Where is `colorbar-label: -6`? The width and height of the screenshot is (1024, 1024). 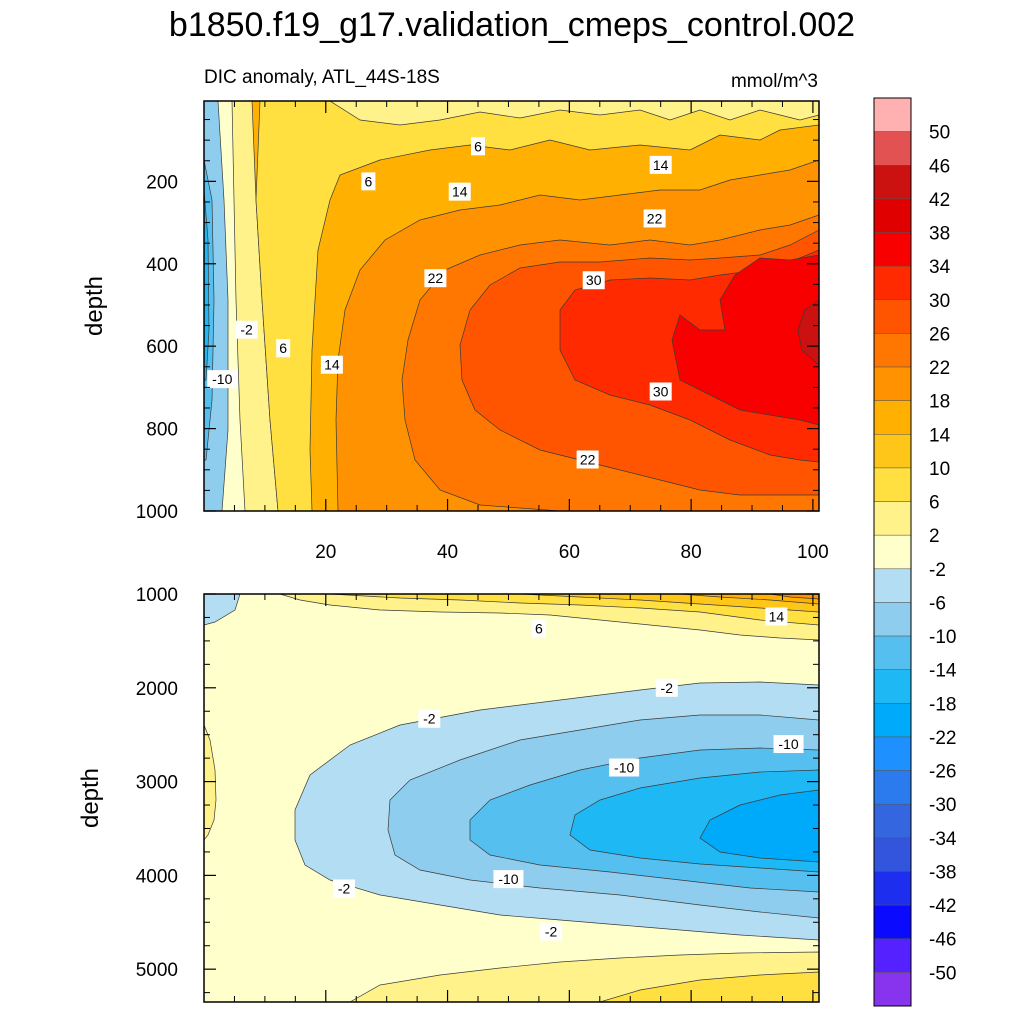
colorbar-label: -6 is located at coordinates (937, 603).